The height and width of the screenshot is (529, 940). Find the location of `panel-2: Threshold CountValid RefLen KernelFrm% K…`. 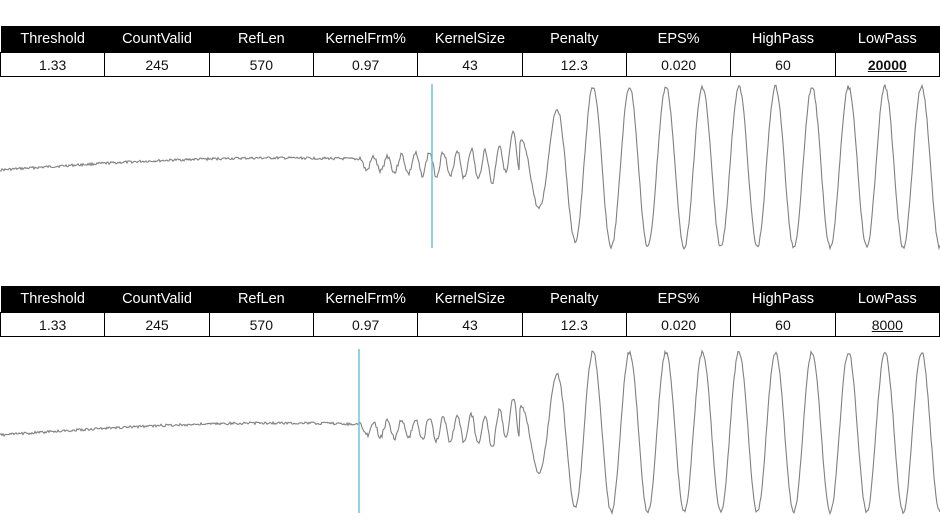

panel-2: Threshold CountValid RefLen KernelFrm% K… is located at coordinates (470, 311).